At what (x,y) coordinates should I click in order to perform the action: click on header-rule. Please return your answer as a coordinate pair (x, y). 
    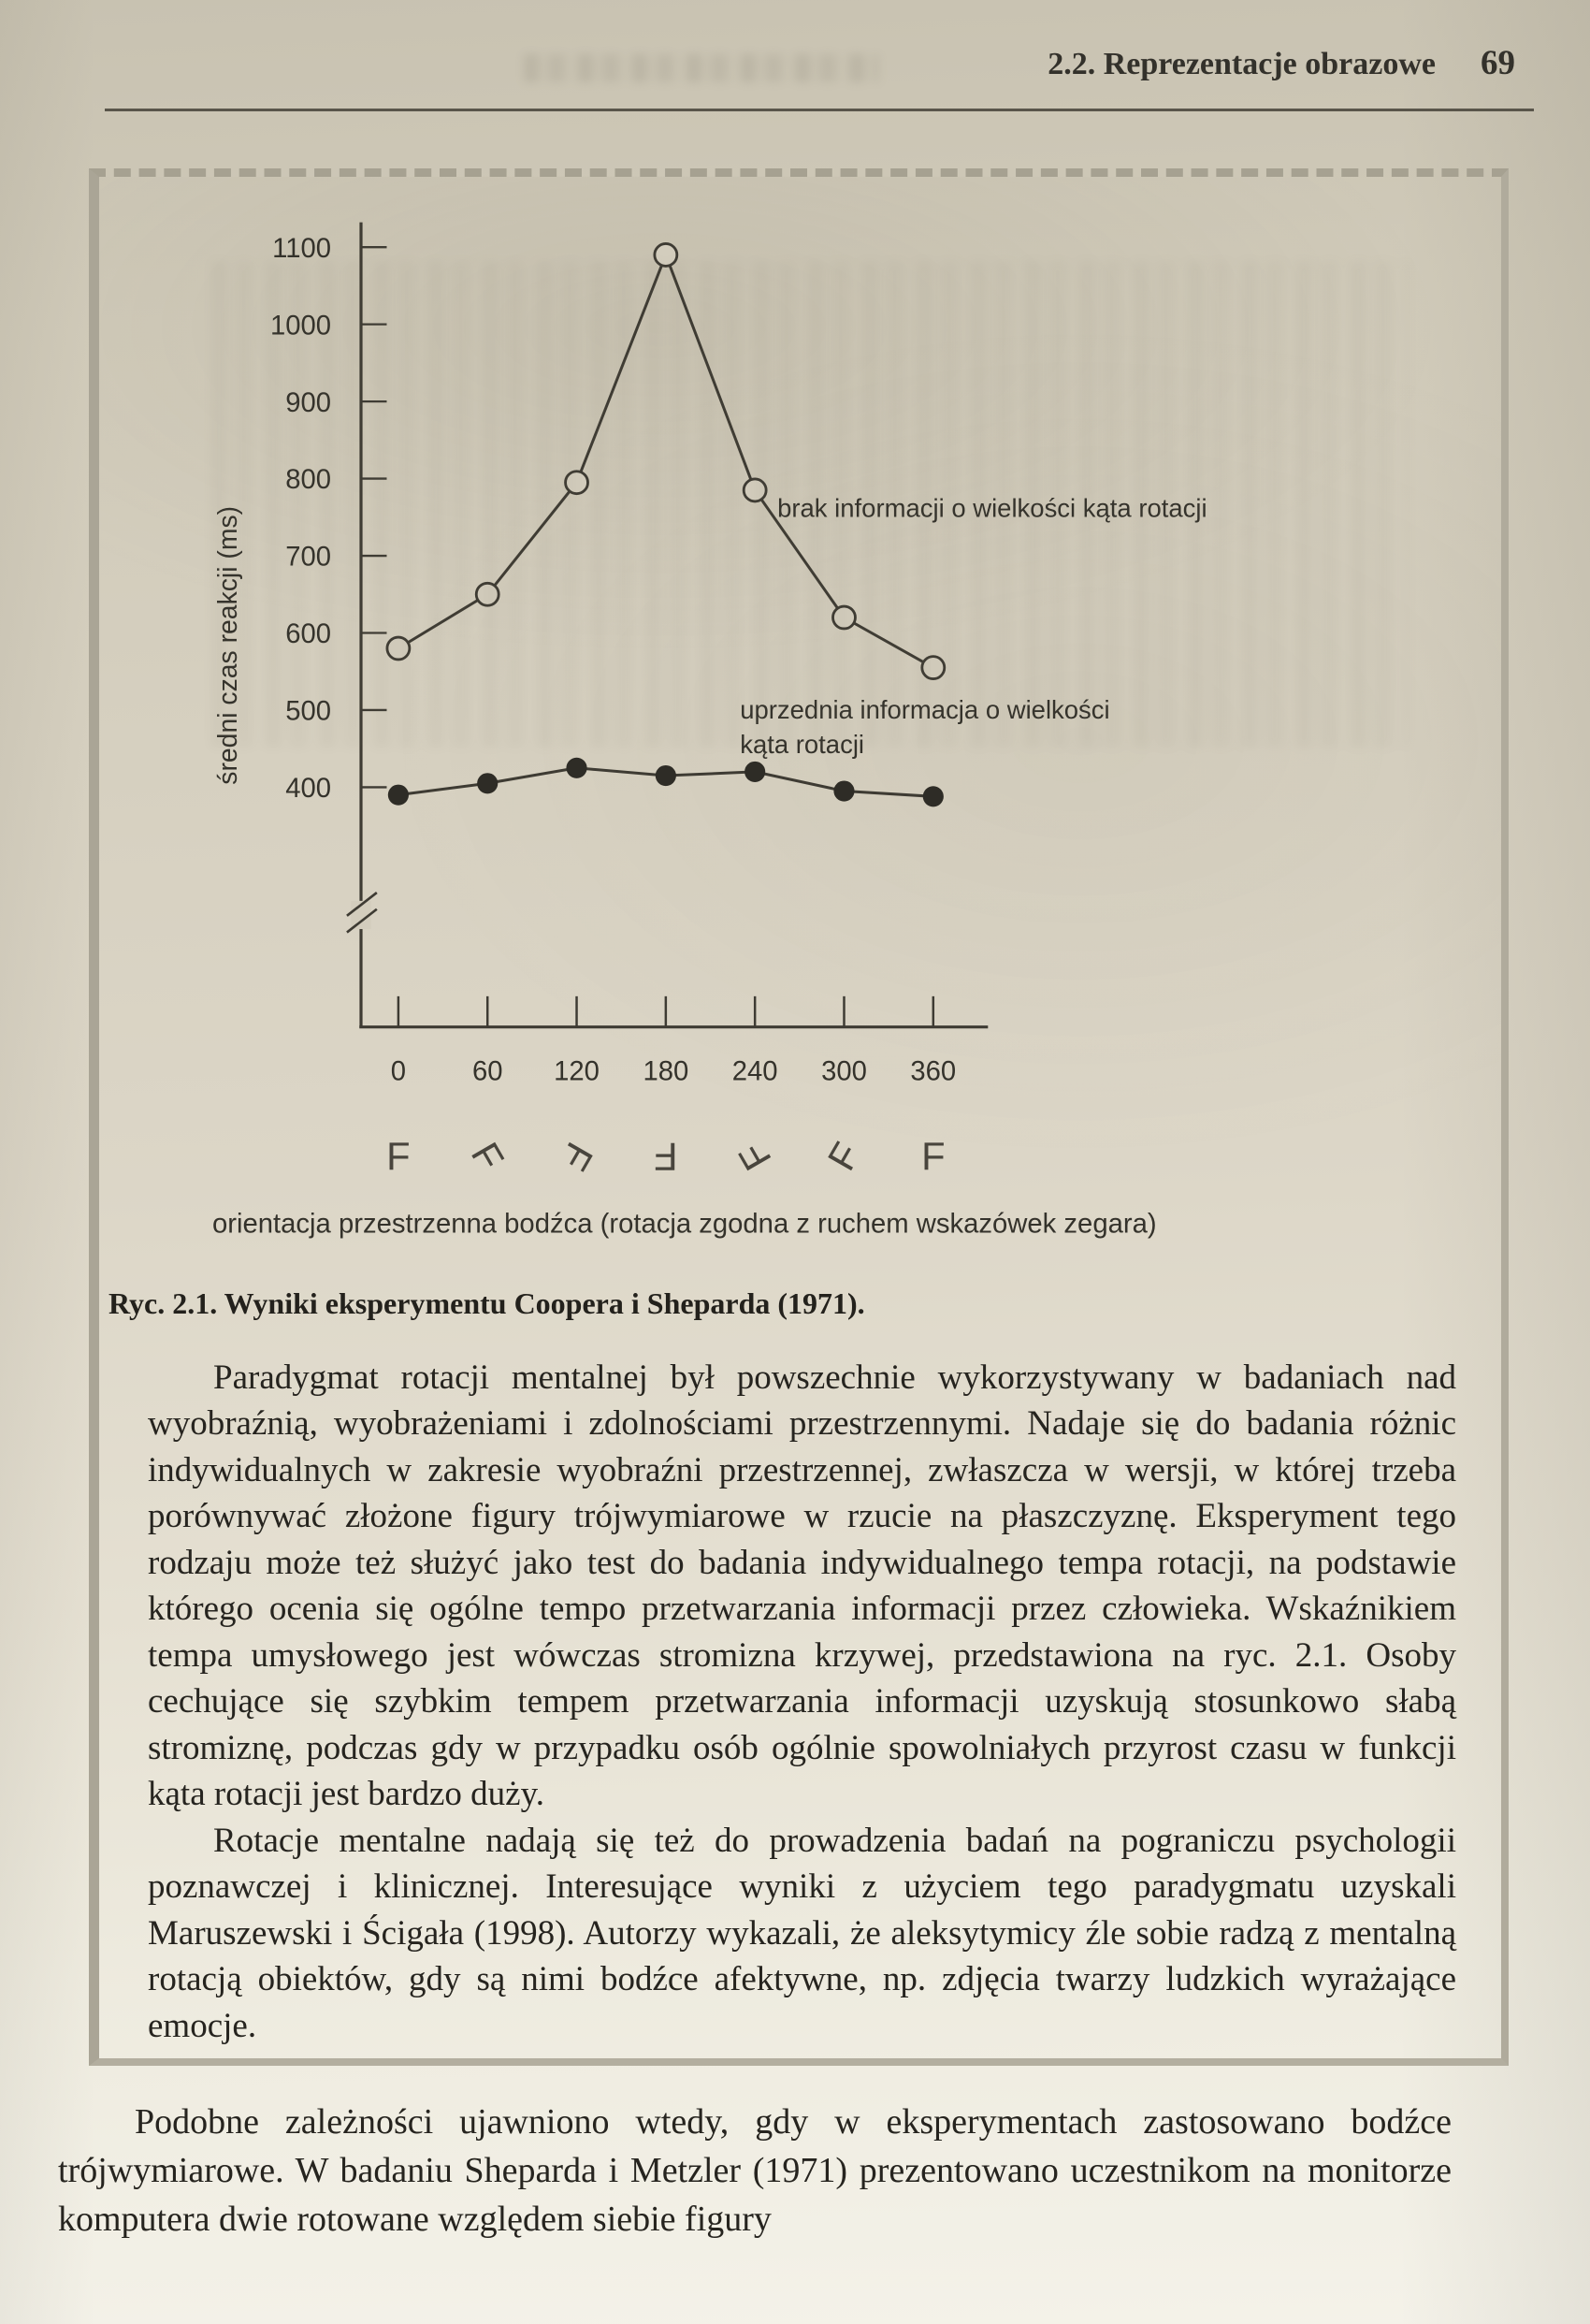
    Looking at the image, I should click on (819, 110).